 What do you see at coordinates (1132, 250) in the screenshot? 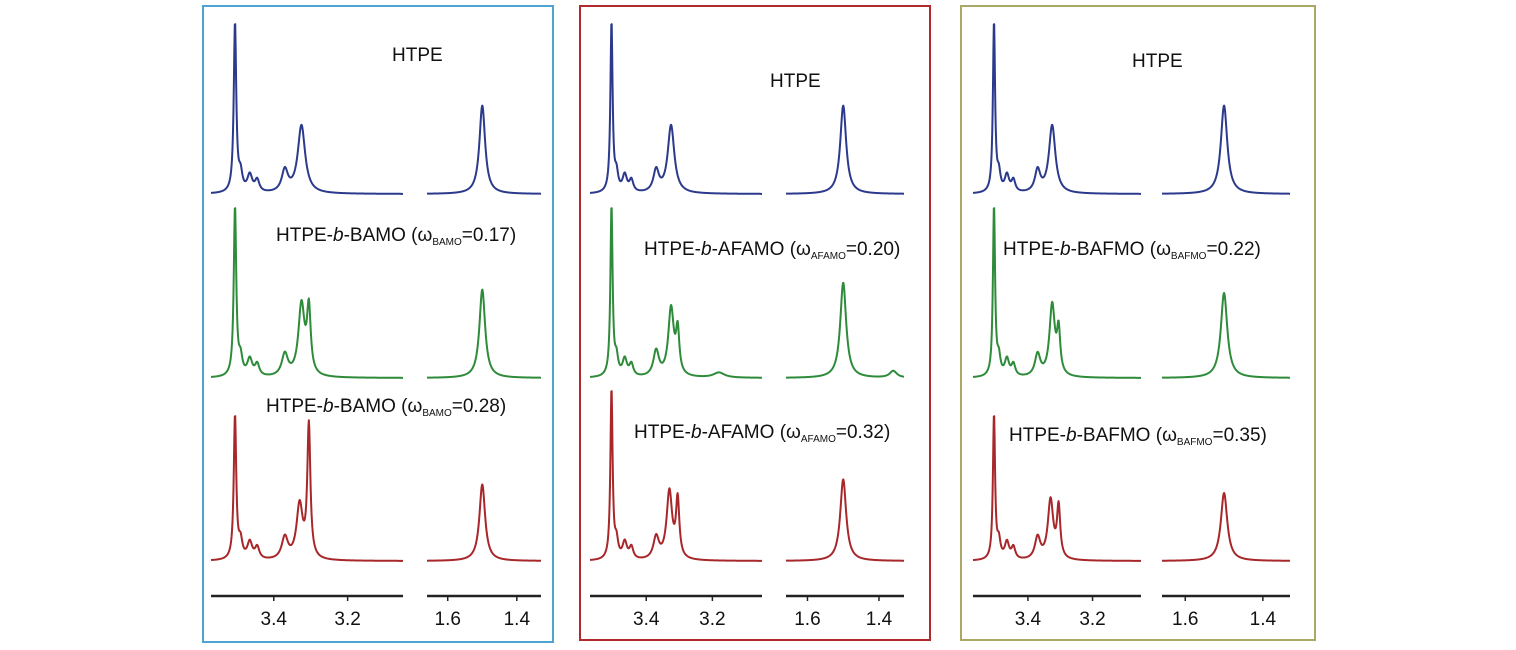
I see `series-label-2: HTPE-b-BAFMO (ωBAFMO=0.22)` at bounding box center [1132, 250].